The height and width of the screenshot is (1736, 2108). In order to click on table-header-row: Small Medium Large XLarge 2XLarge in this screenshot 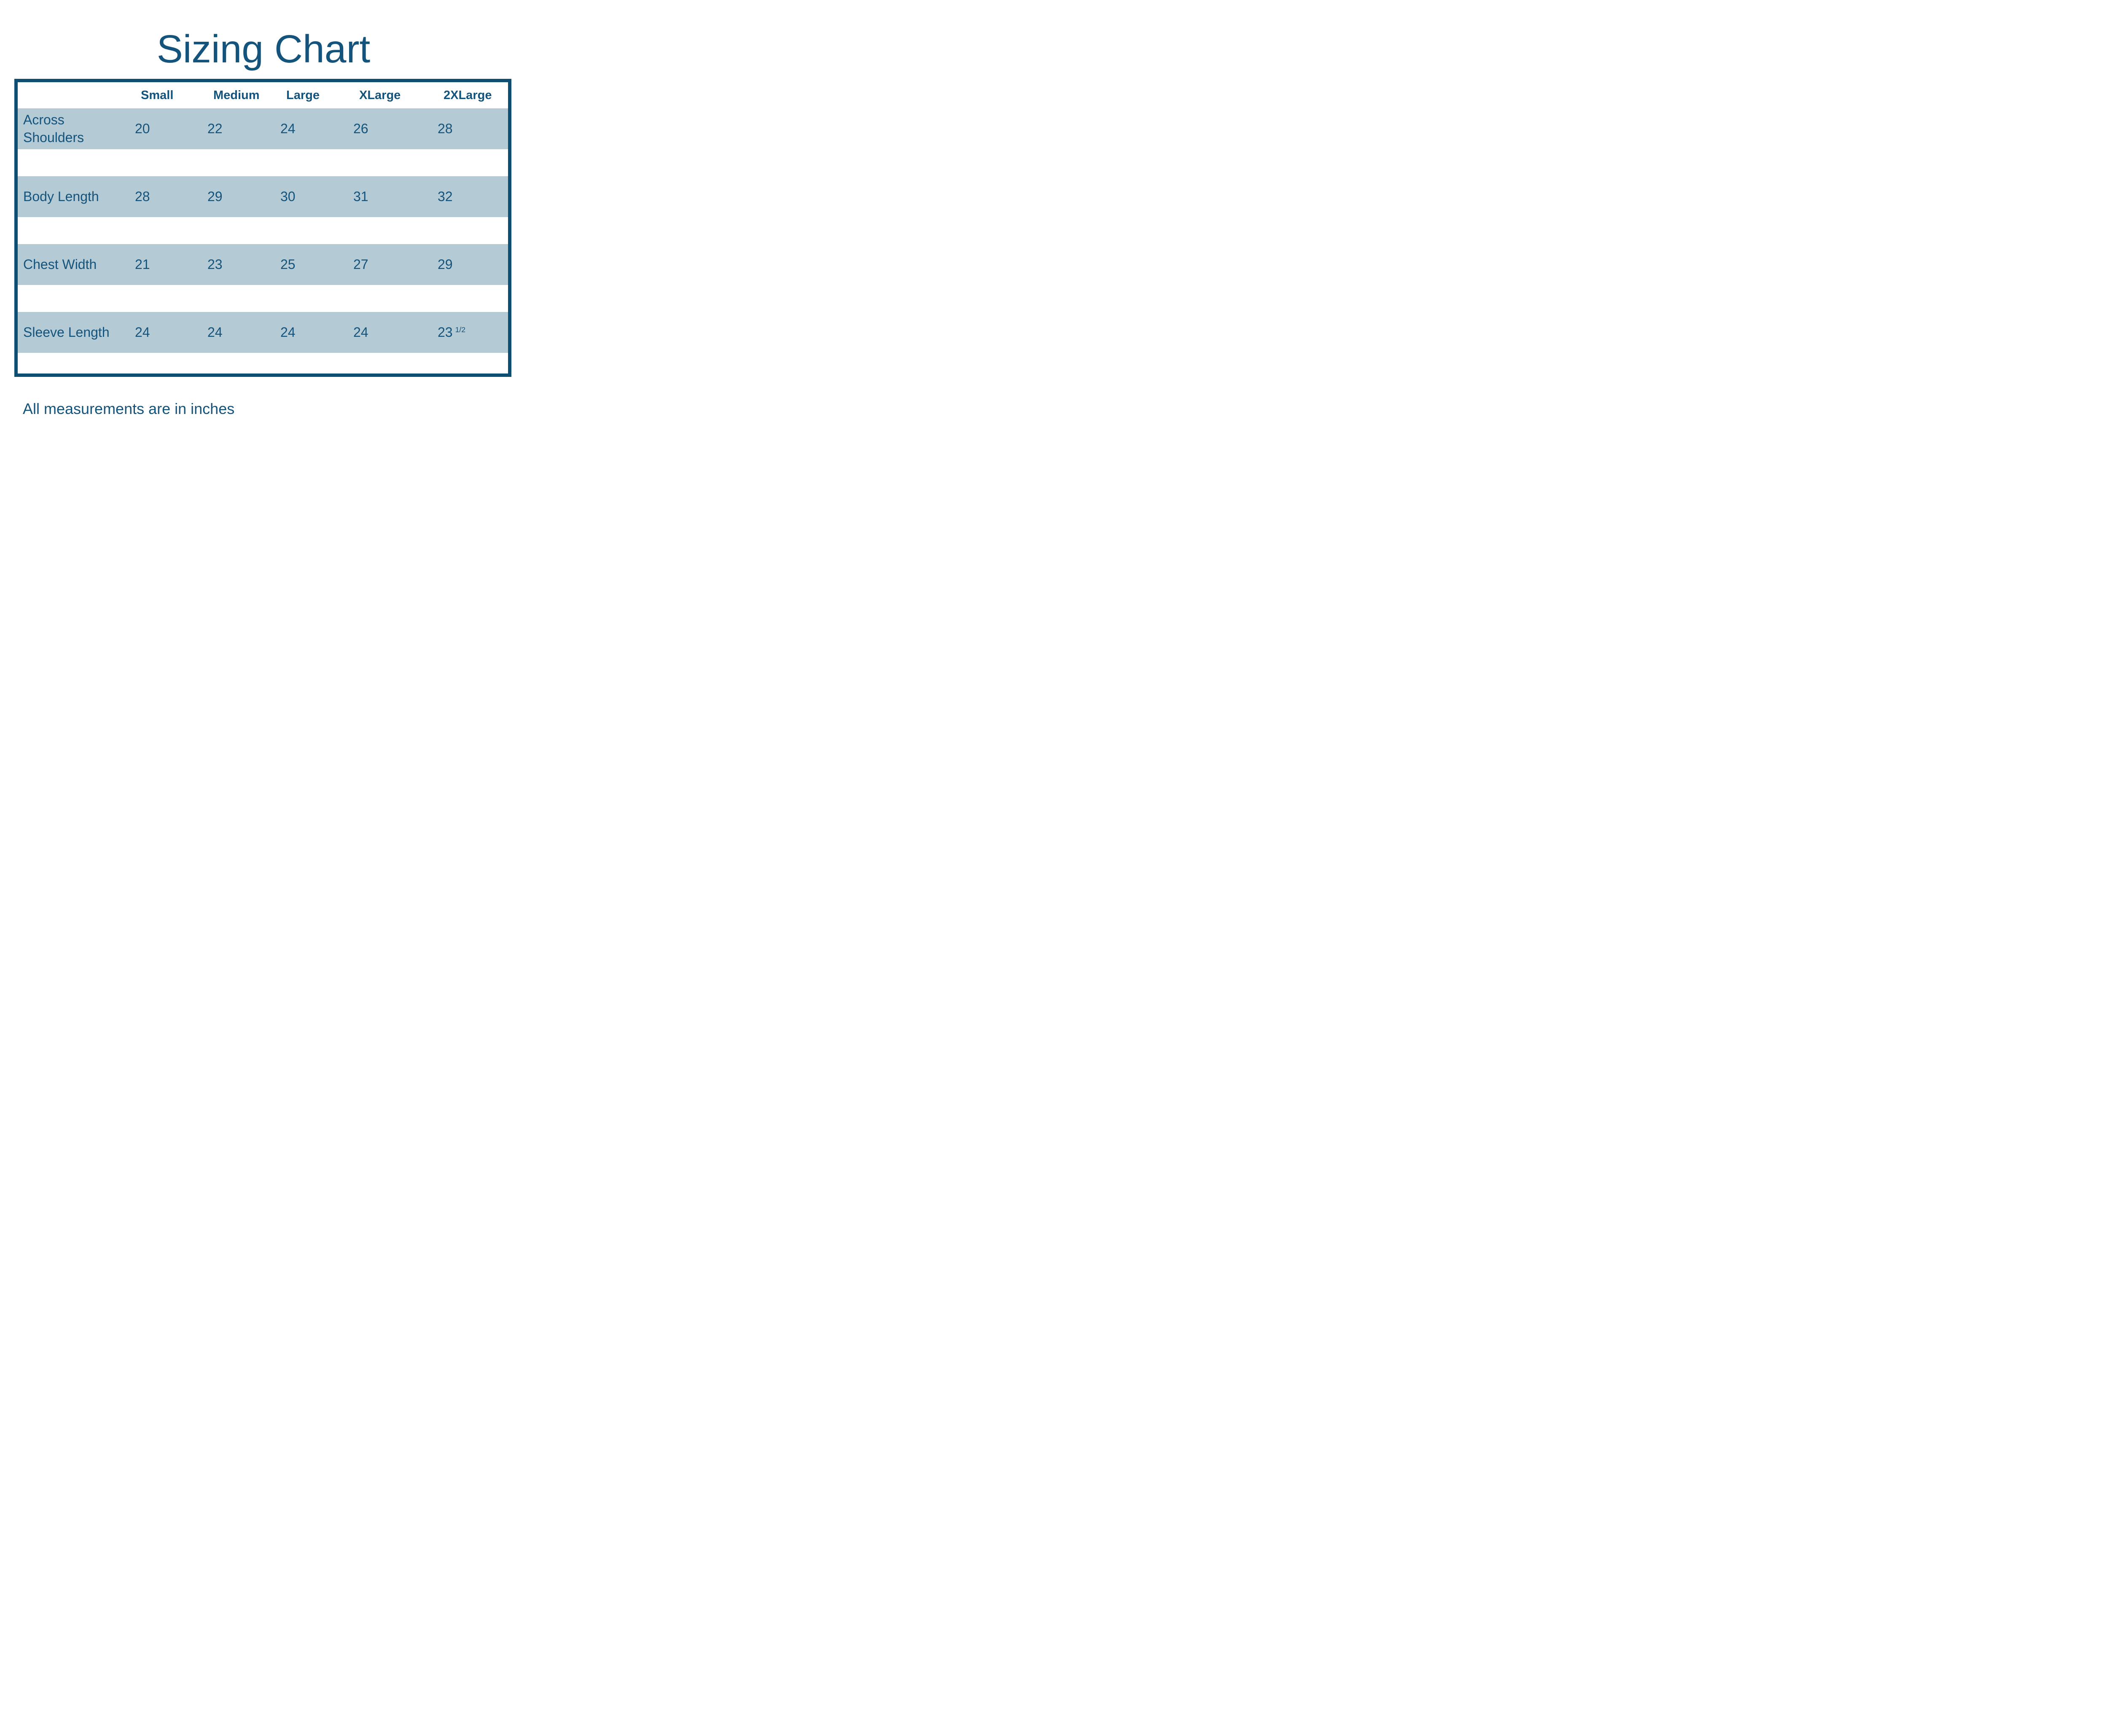, I will do `click(263, 95)`.